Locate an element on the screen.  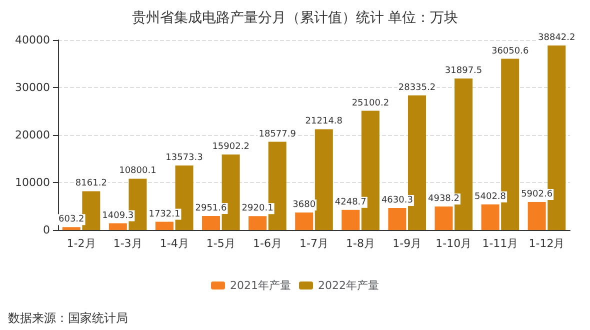
y-tick-label: 0 is located at coordinates (46, 230).